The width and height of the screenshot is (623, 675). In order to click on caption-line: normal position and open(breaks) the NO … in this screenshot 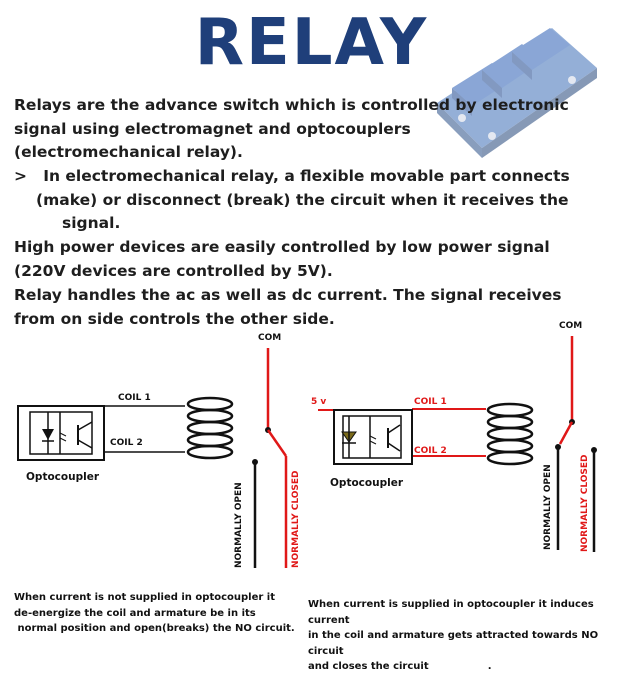, I will do `click(154, 628)`.